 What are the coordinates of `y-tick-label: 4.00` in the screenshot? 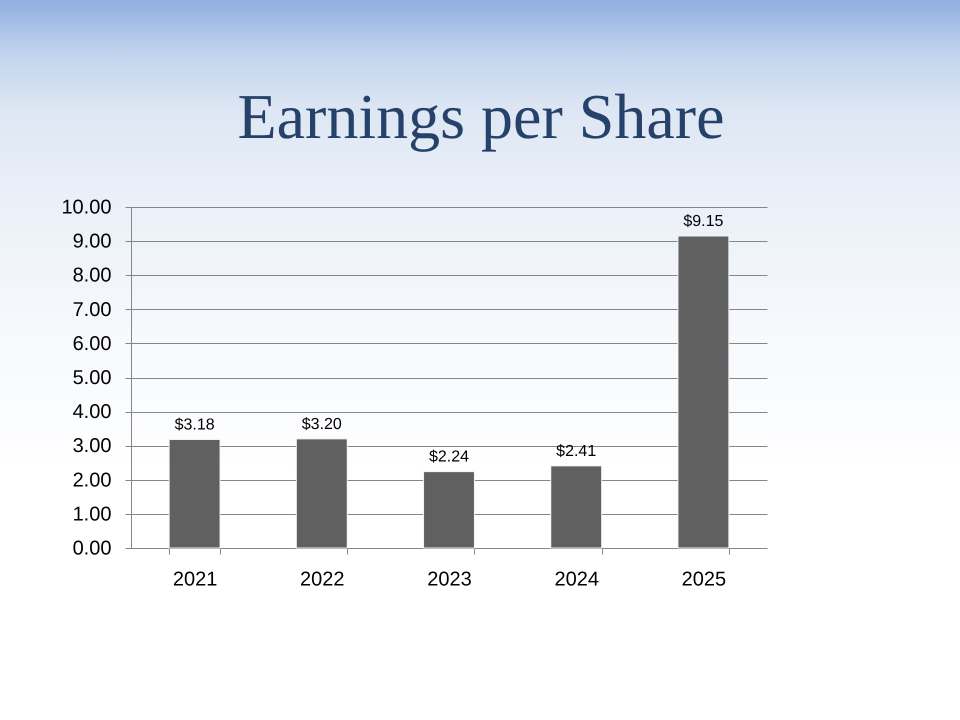 It's located at (92, 412).